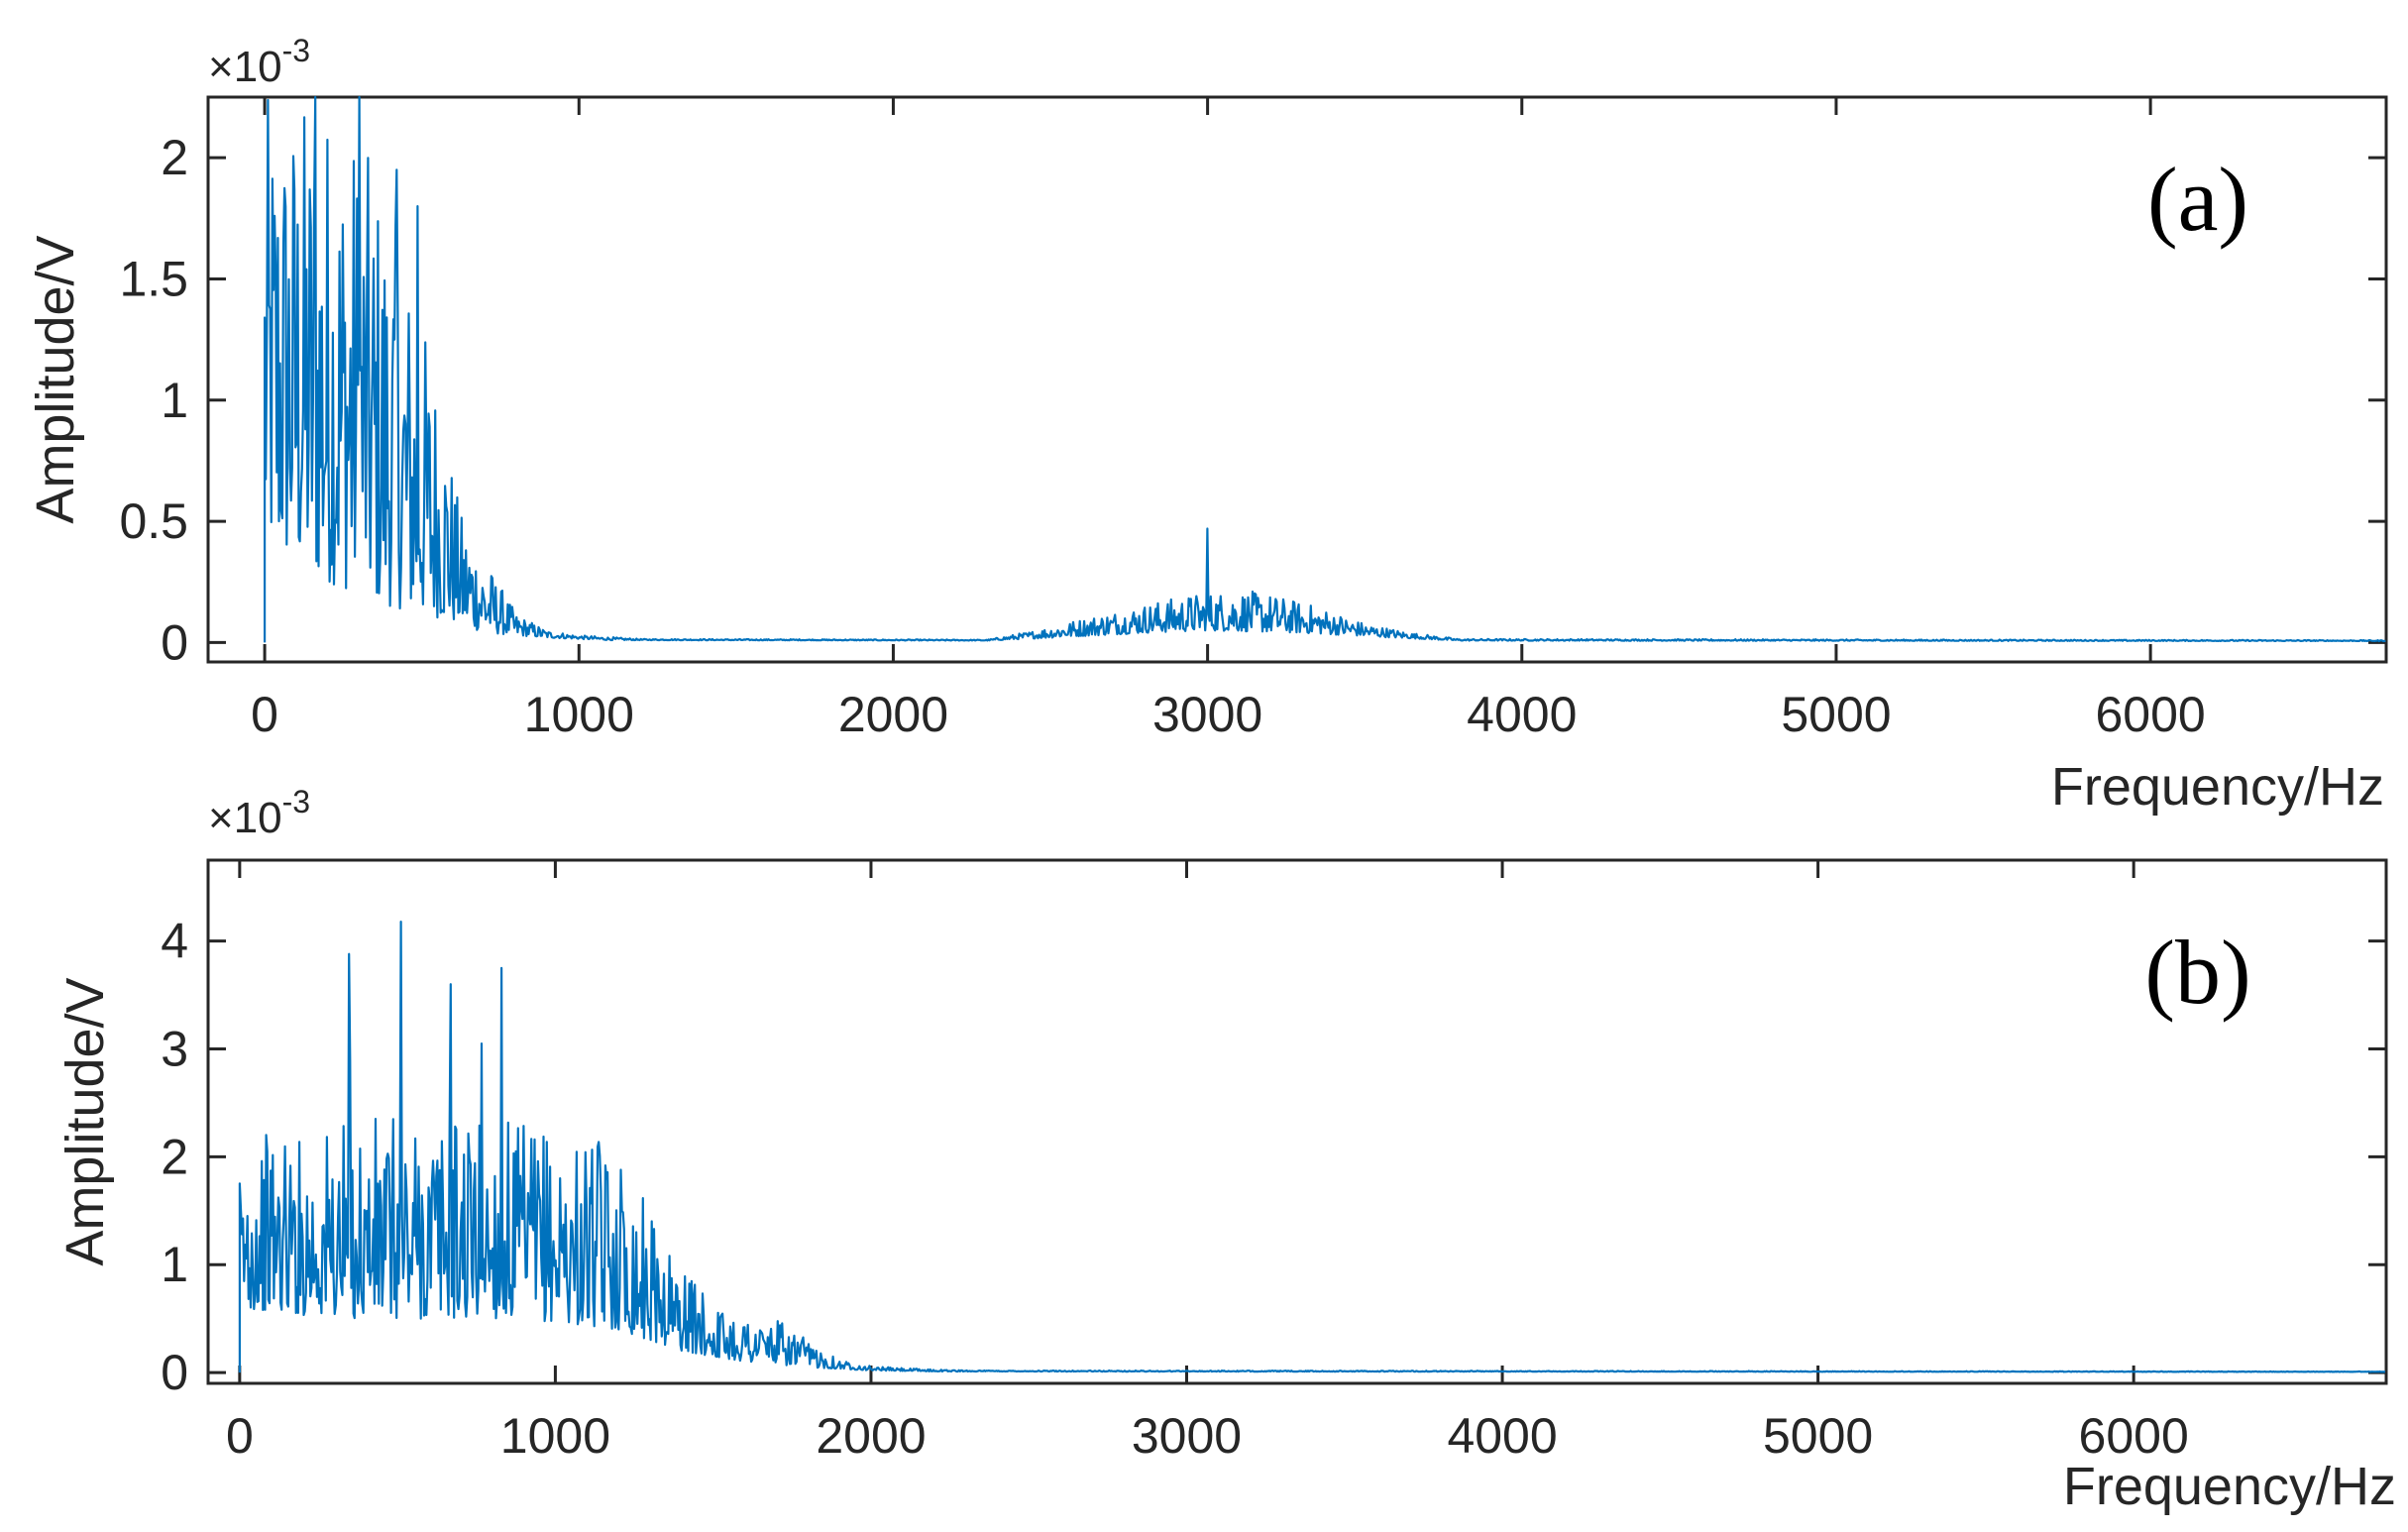 The width and height of the screenshot is (2408, 1532). What do you see at coordinates (2197, 199) in the screenshot?
I see `panel-a-label: (a)` at bounding box center [2197, 199].